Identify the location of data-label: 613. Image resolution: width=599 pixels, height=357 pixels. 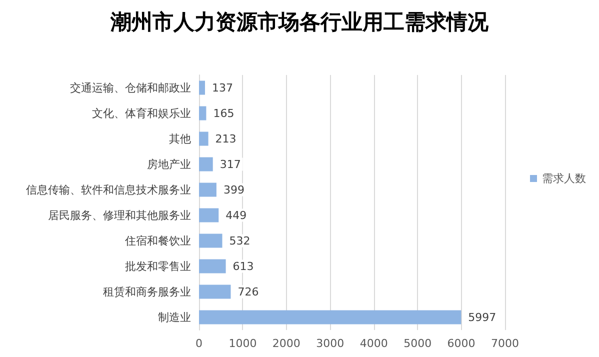
(243, 266).